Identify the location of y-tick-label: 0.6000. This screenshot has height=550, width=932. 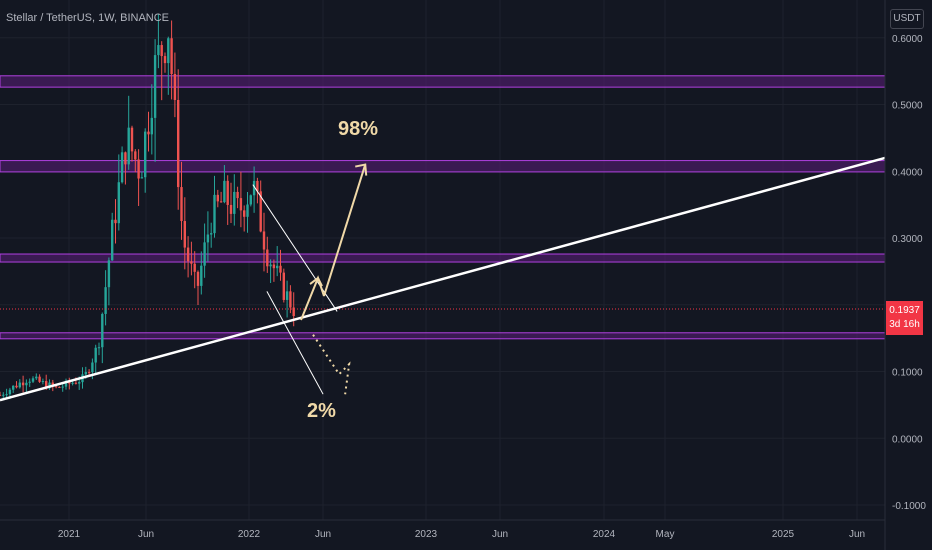
(907, 39).